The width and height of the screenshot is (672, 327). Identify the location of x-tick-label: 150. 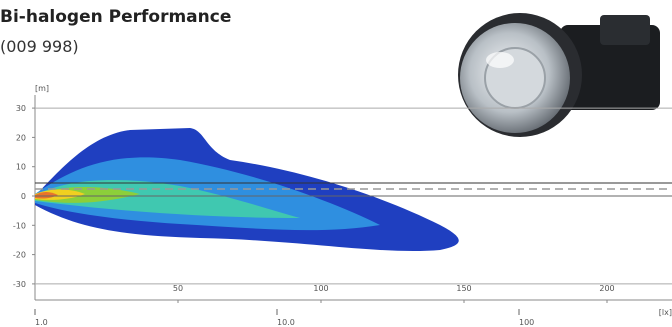
(463, 288).